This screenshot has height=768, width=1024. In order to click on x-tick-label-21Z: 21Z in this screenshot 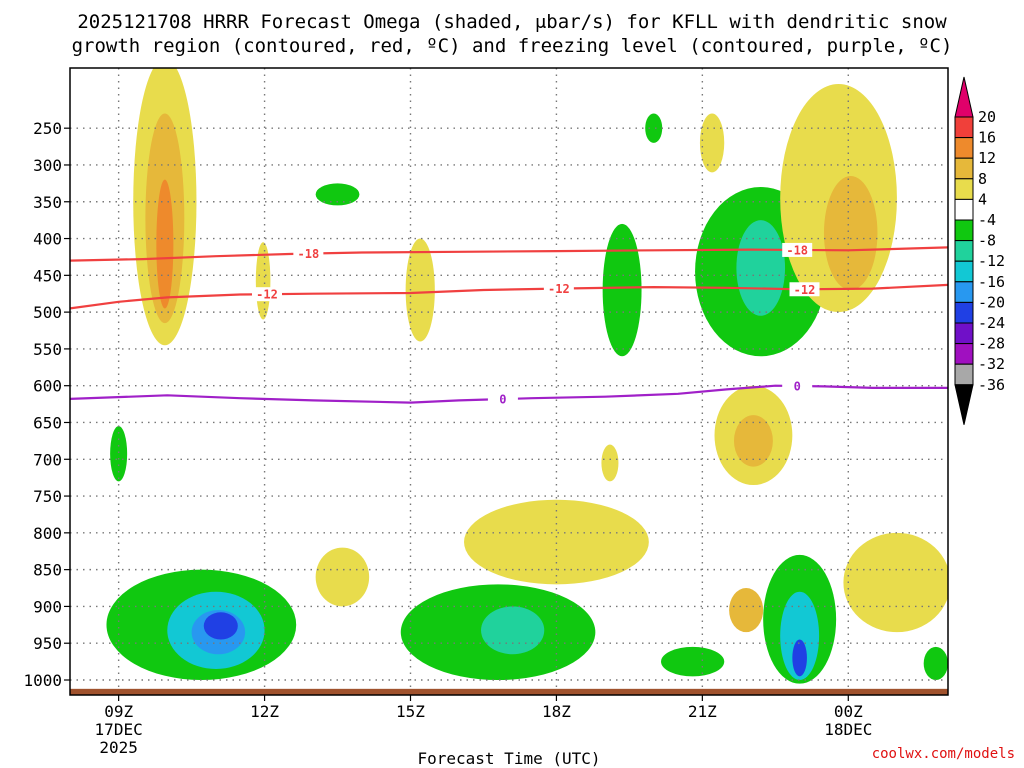, I will do `click(702, 711)`.